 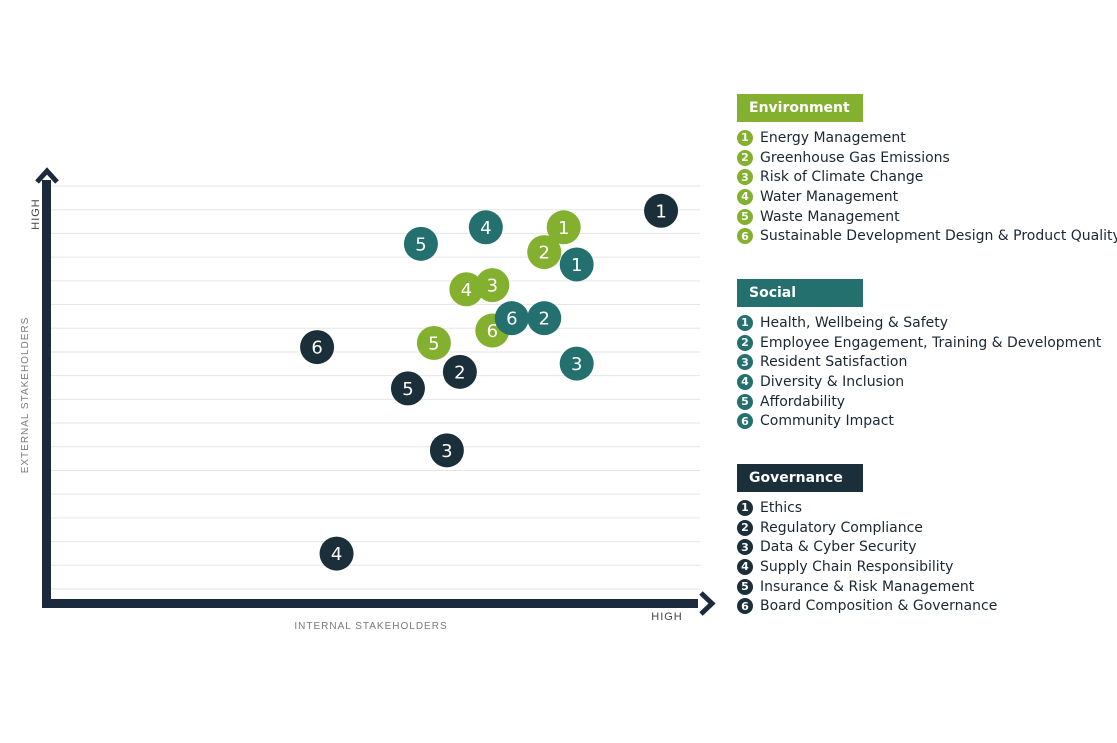 I want to click on legend-item: 5 Waste Management, so click(x=924, y=217).